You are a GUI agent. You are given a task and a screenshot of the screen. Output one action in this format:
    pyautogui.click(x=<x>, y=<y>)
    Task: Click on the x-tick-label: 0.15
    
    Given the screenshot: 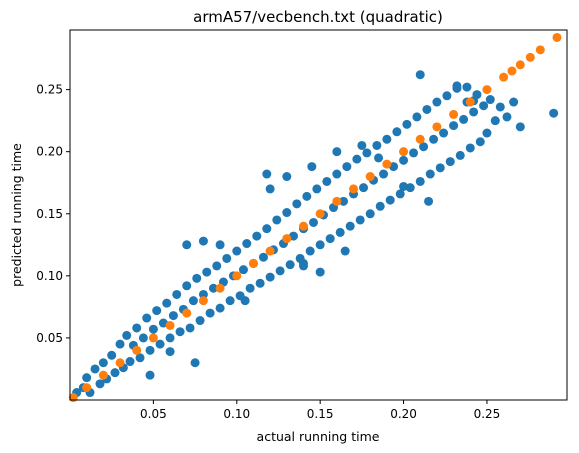 What is the action you would take?
    pyautogui.click(x=320, y=414)
    